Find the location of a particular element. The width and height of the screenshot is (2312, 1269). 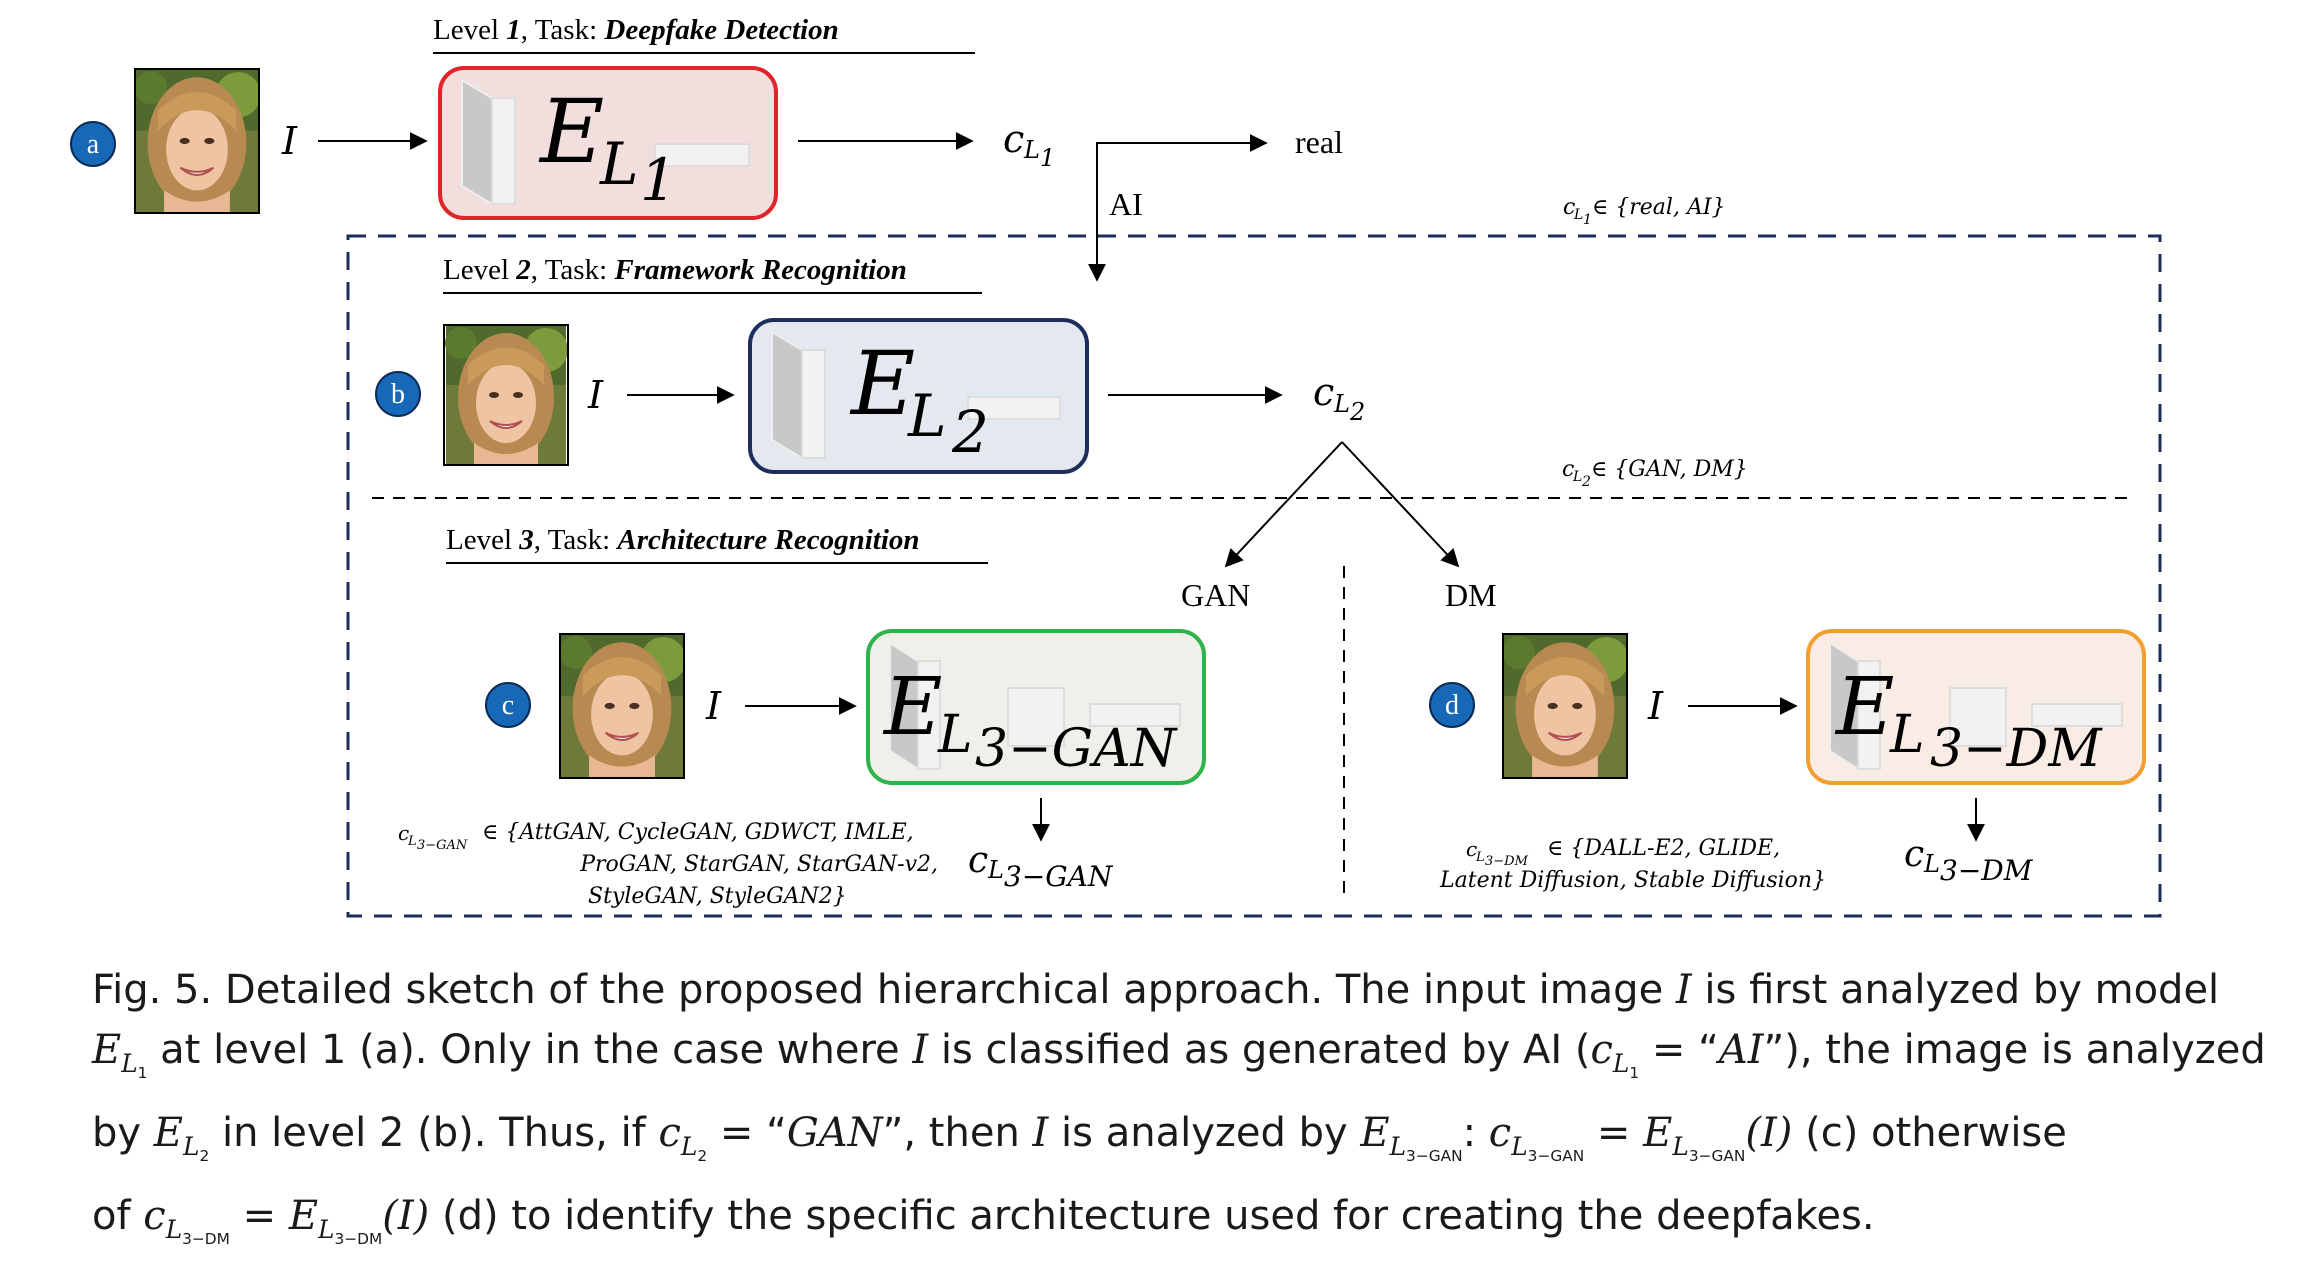

input-label-b: I is located at coordinates (595, 395).